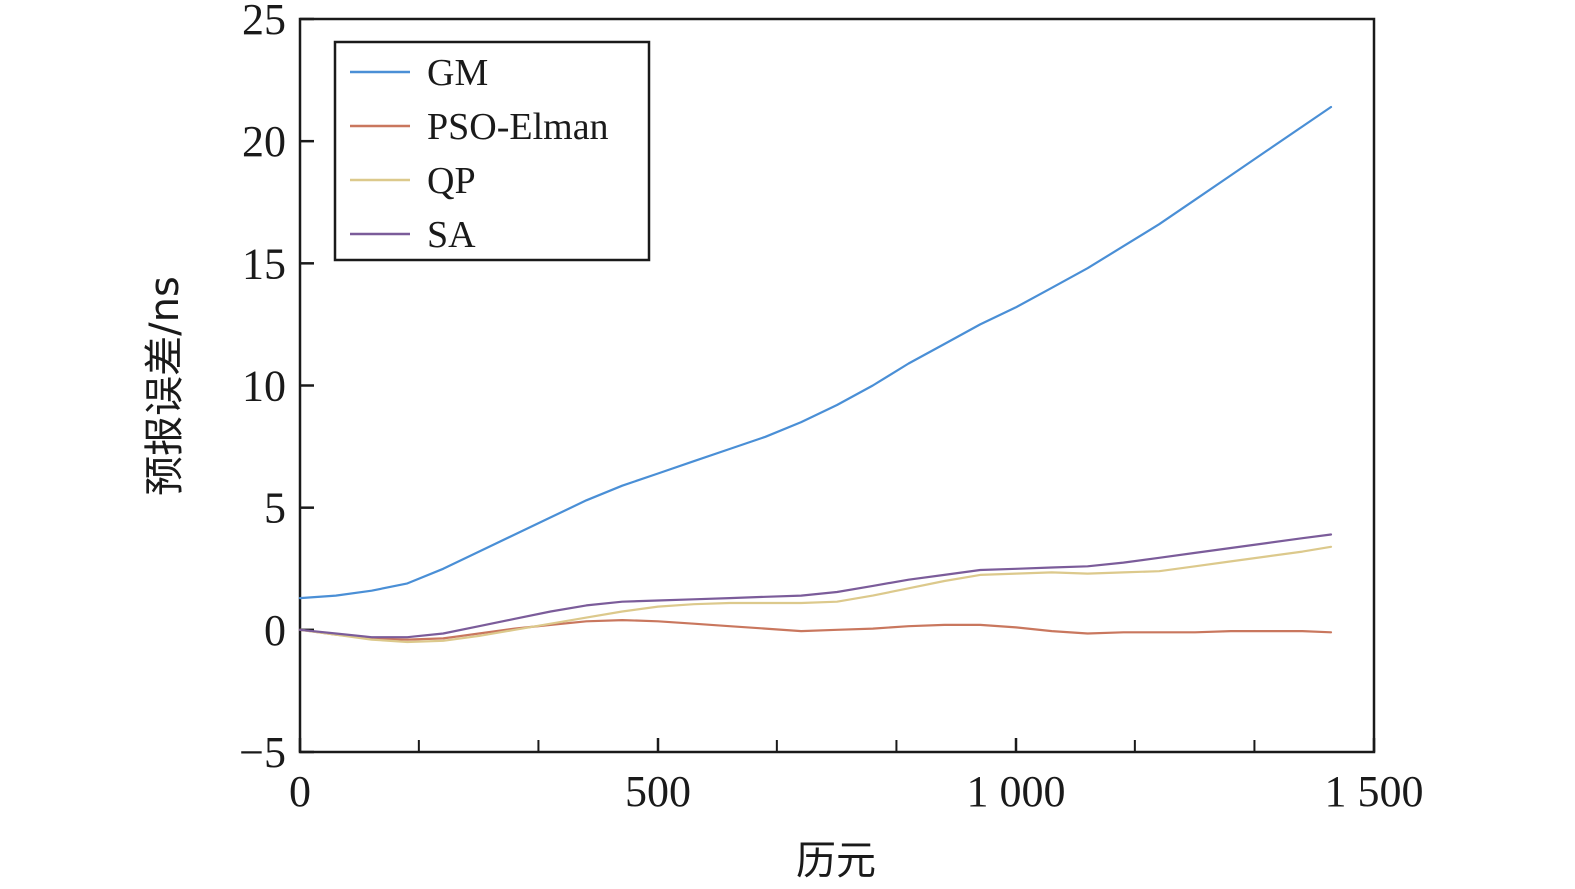 The image size is (1575, 889). I want to click on y-axis-title: 预报误差/ns, so click(165, 386).